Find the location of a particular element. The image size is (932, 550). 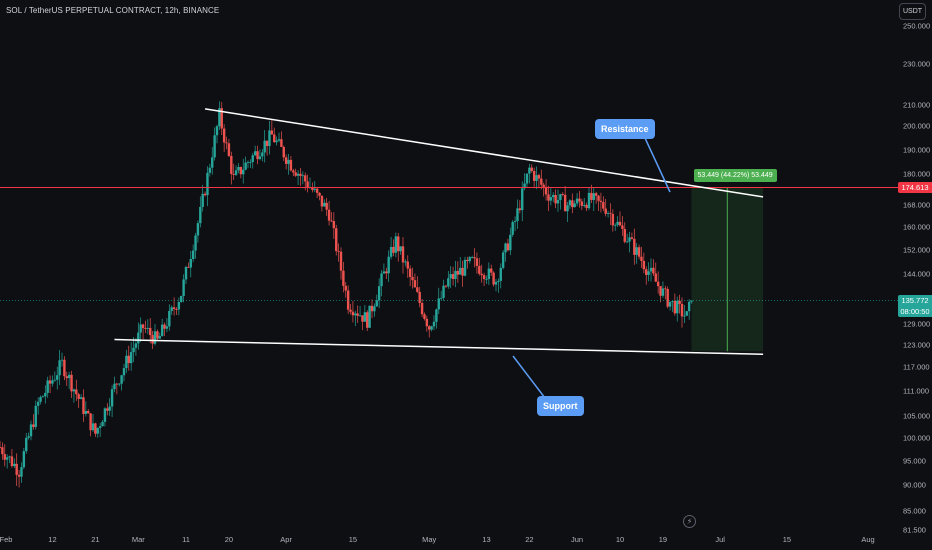

support-label: Support is located at coordinates (560, 406).